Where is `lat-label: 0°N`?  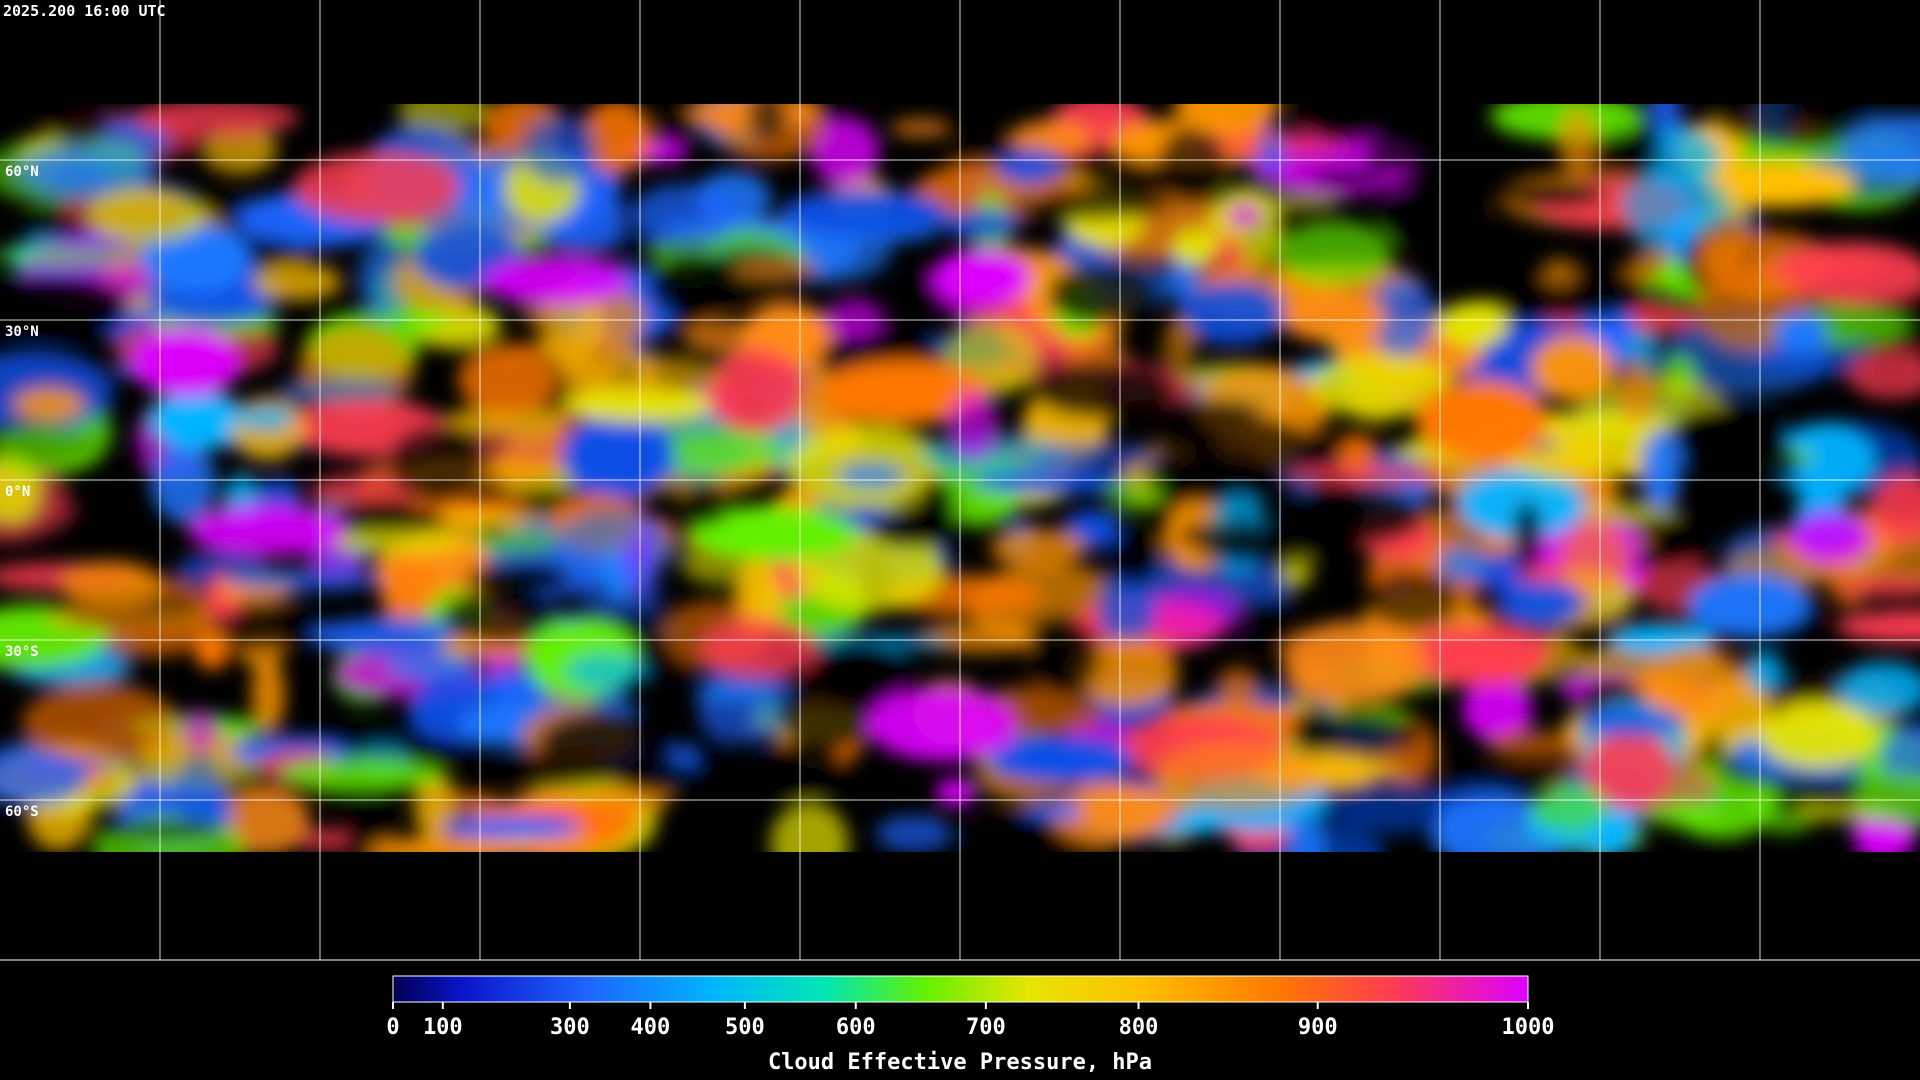 lat-label: 0°N is located at coordinates (17, 492).